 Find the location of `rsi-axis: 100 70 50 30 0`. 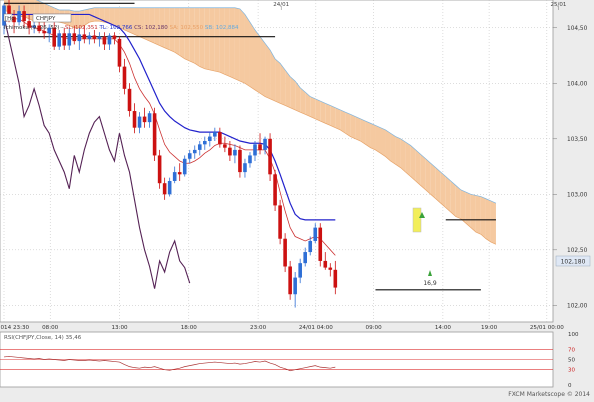

rsi-axis: 100 70 50 30 0 is located at coordinates (573, 360).